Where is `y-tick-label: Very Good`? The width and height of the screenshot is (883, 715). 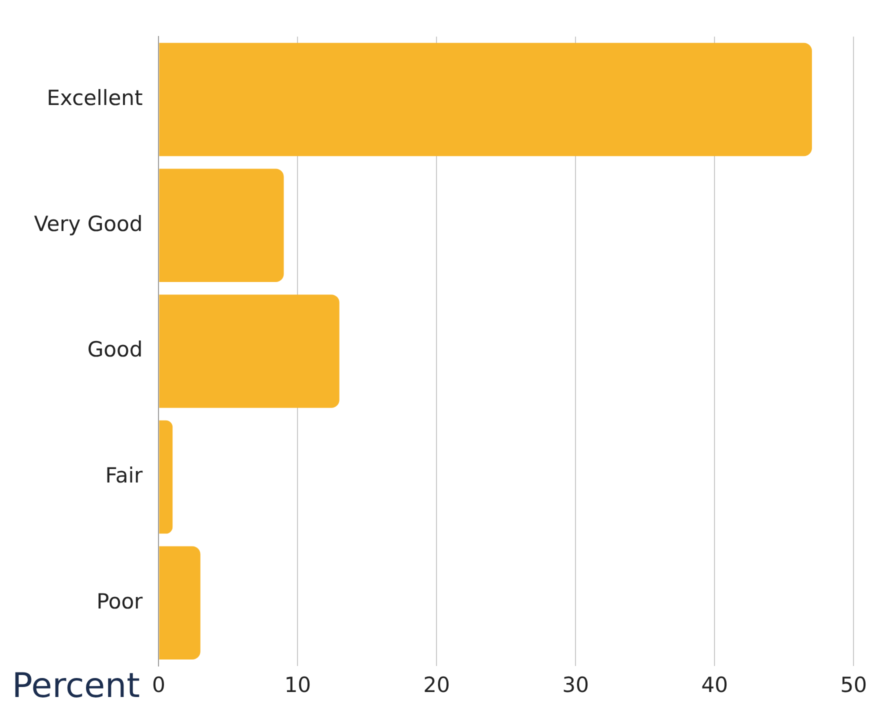 y-tick-label: Very Good is located at coordinates (88, 224).